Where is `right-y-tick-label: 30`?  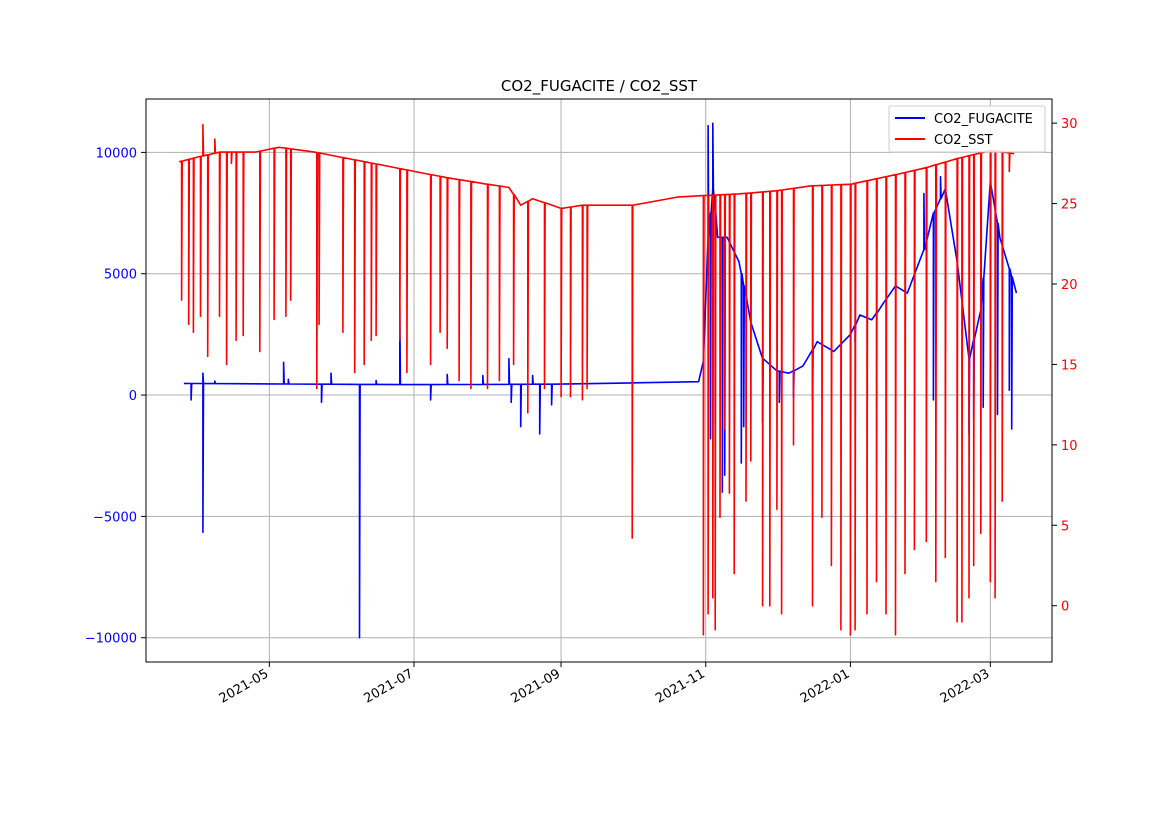
right-y-tick-label: 30 is located at coordinates (1069, 124).